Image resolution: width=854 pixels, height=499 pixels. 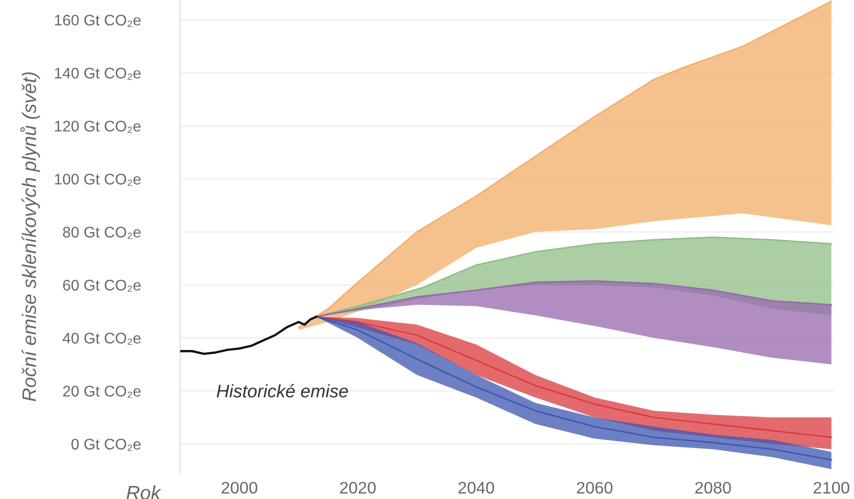 I want to click on line-series, so click(x=249, y=335).